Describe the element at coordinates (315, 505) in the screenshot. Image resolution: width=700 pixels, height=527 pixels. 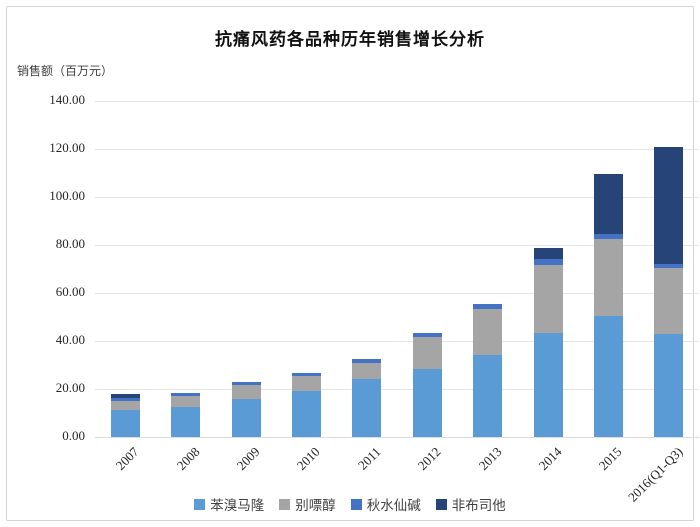
I see `legend-label-allopurinol: 别嘌醇` at that location.